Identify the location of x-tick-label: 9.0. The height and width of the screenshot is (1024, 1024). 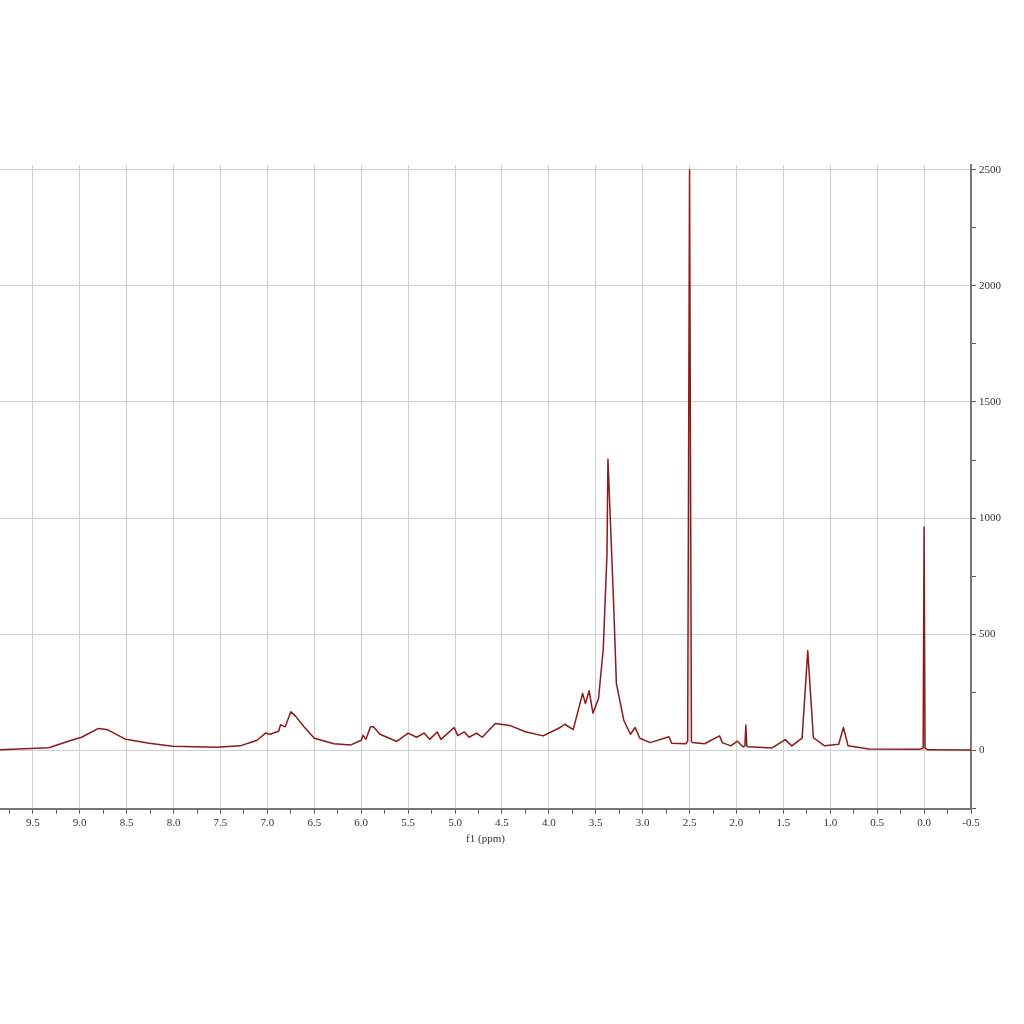
(80, 822).